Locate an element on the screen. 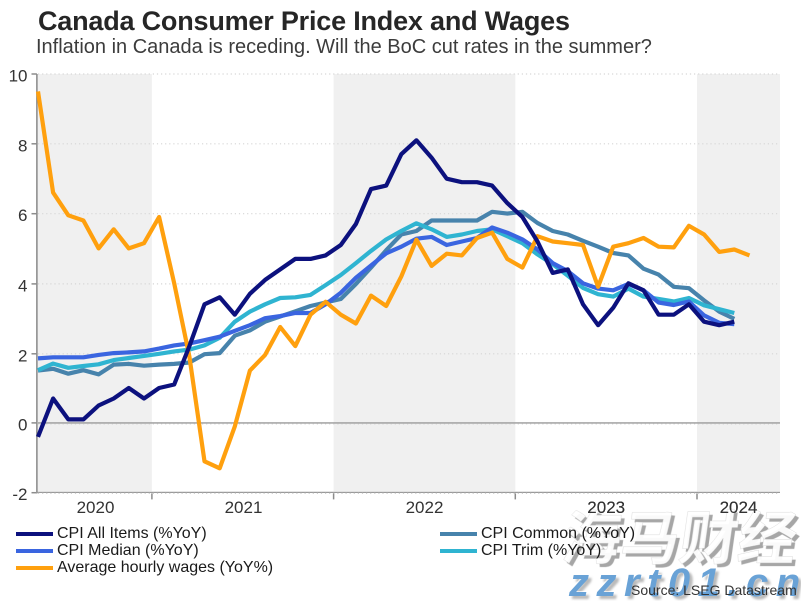 Image resolution: width=801 pixels, height=601 pixels. svg-text: 2024 is located at coordinates (739, 507).